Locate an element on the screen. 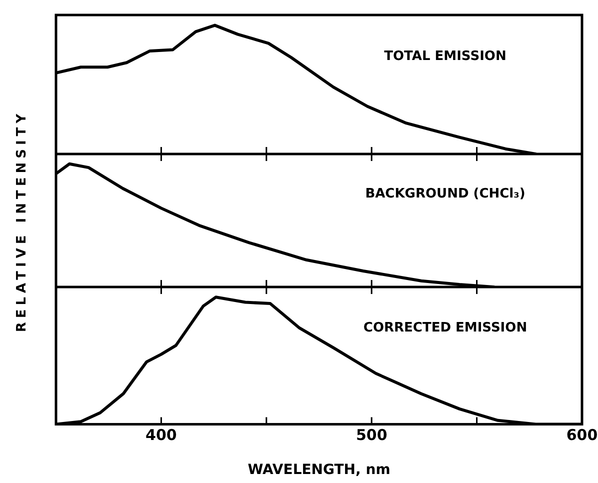 The image size is (598, 483). x-tick-label: 500 is located at coordinates (372, 435).